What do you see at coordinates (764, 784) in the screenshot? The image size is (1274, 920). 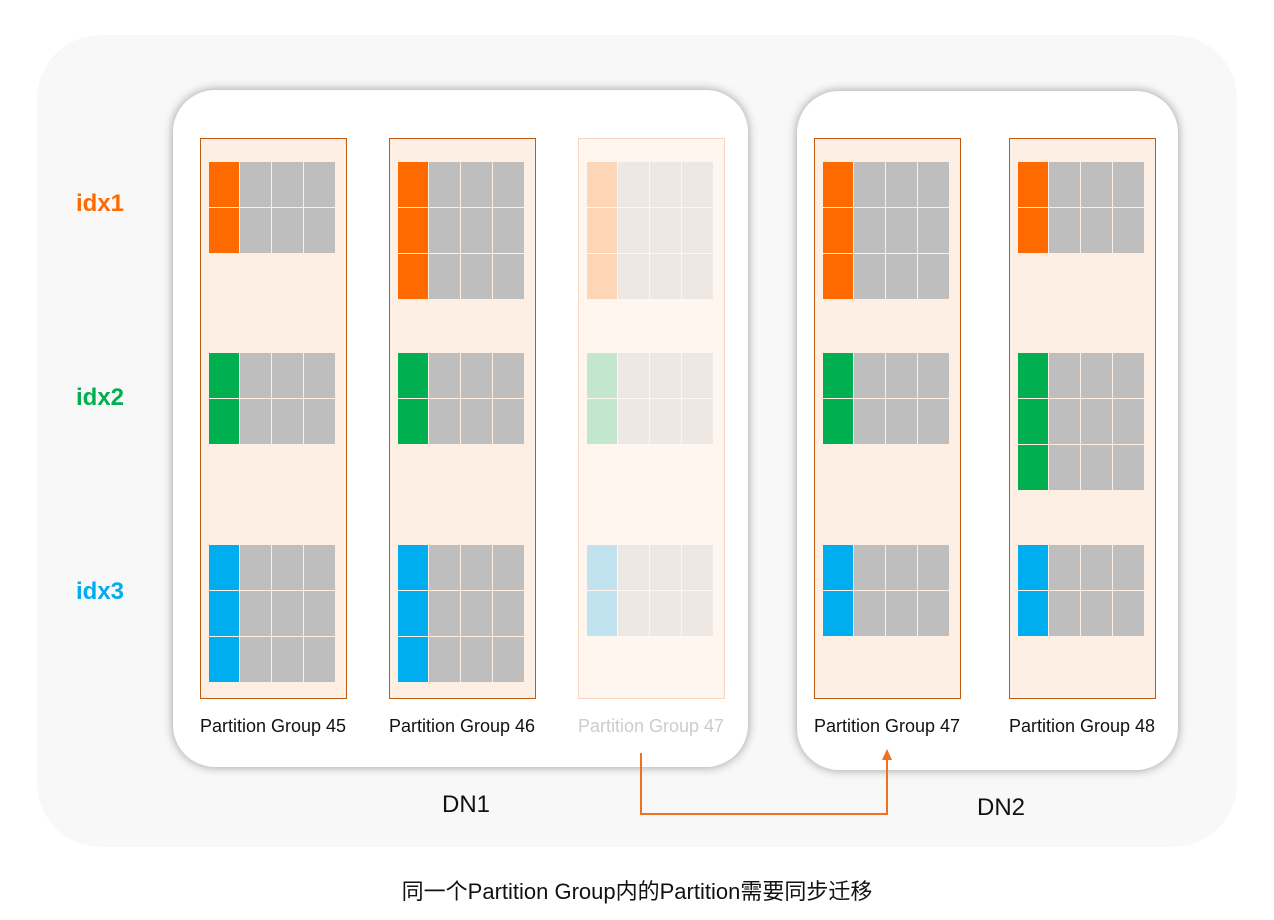 I see `migration-arrow-line` at bounding box center [764, 784].